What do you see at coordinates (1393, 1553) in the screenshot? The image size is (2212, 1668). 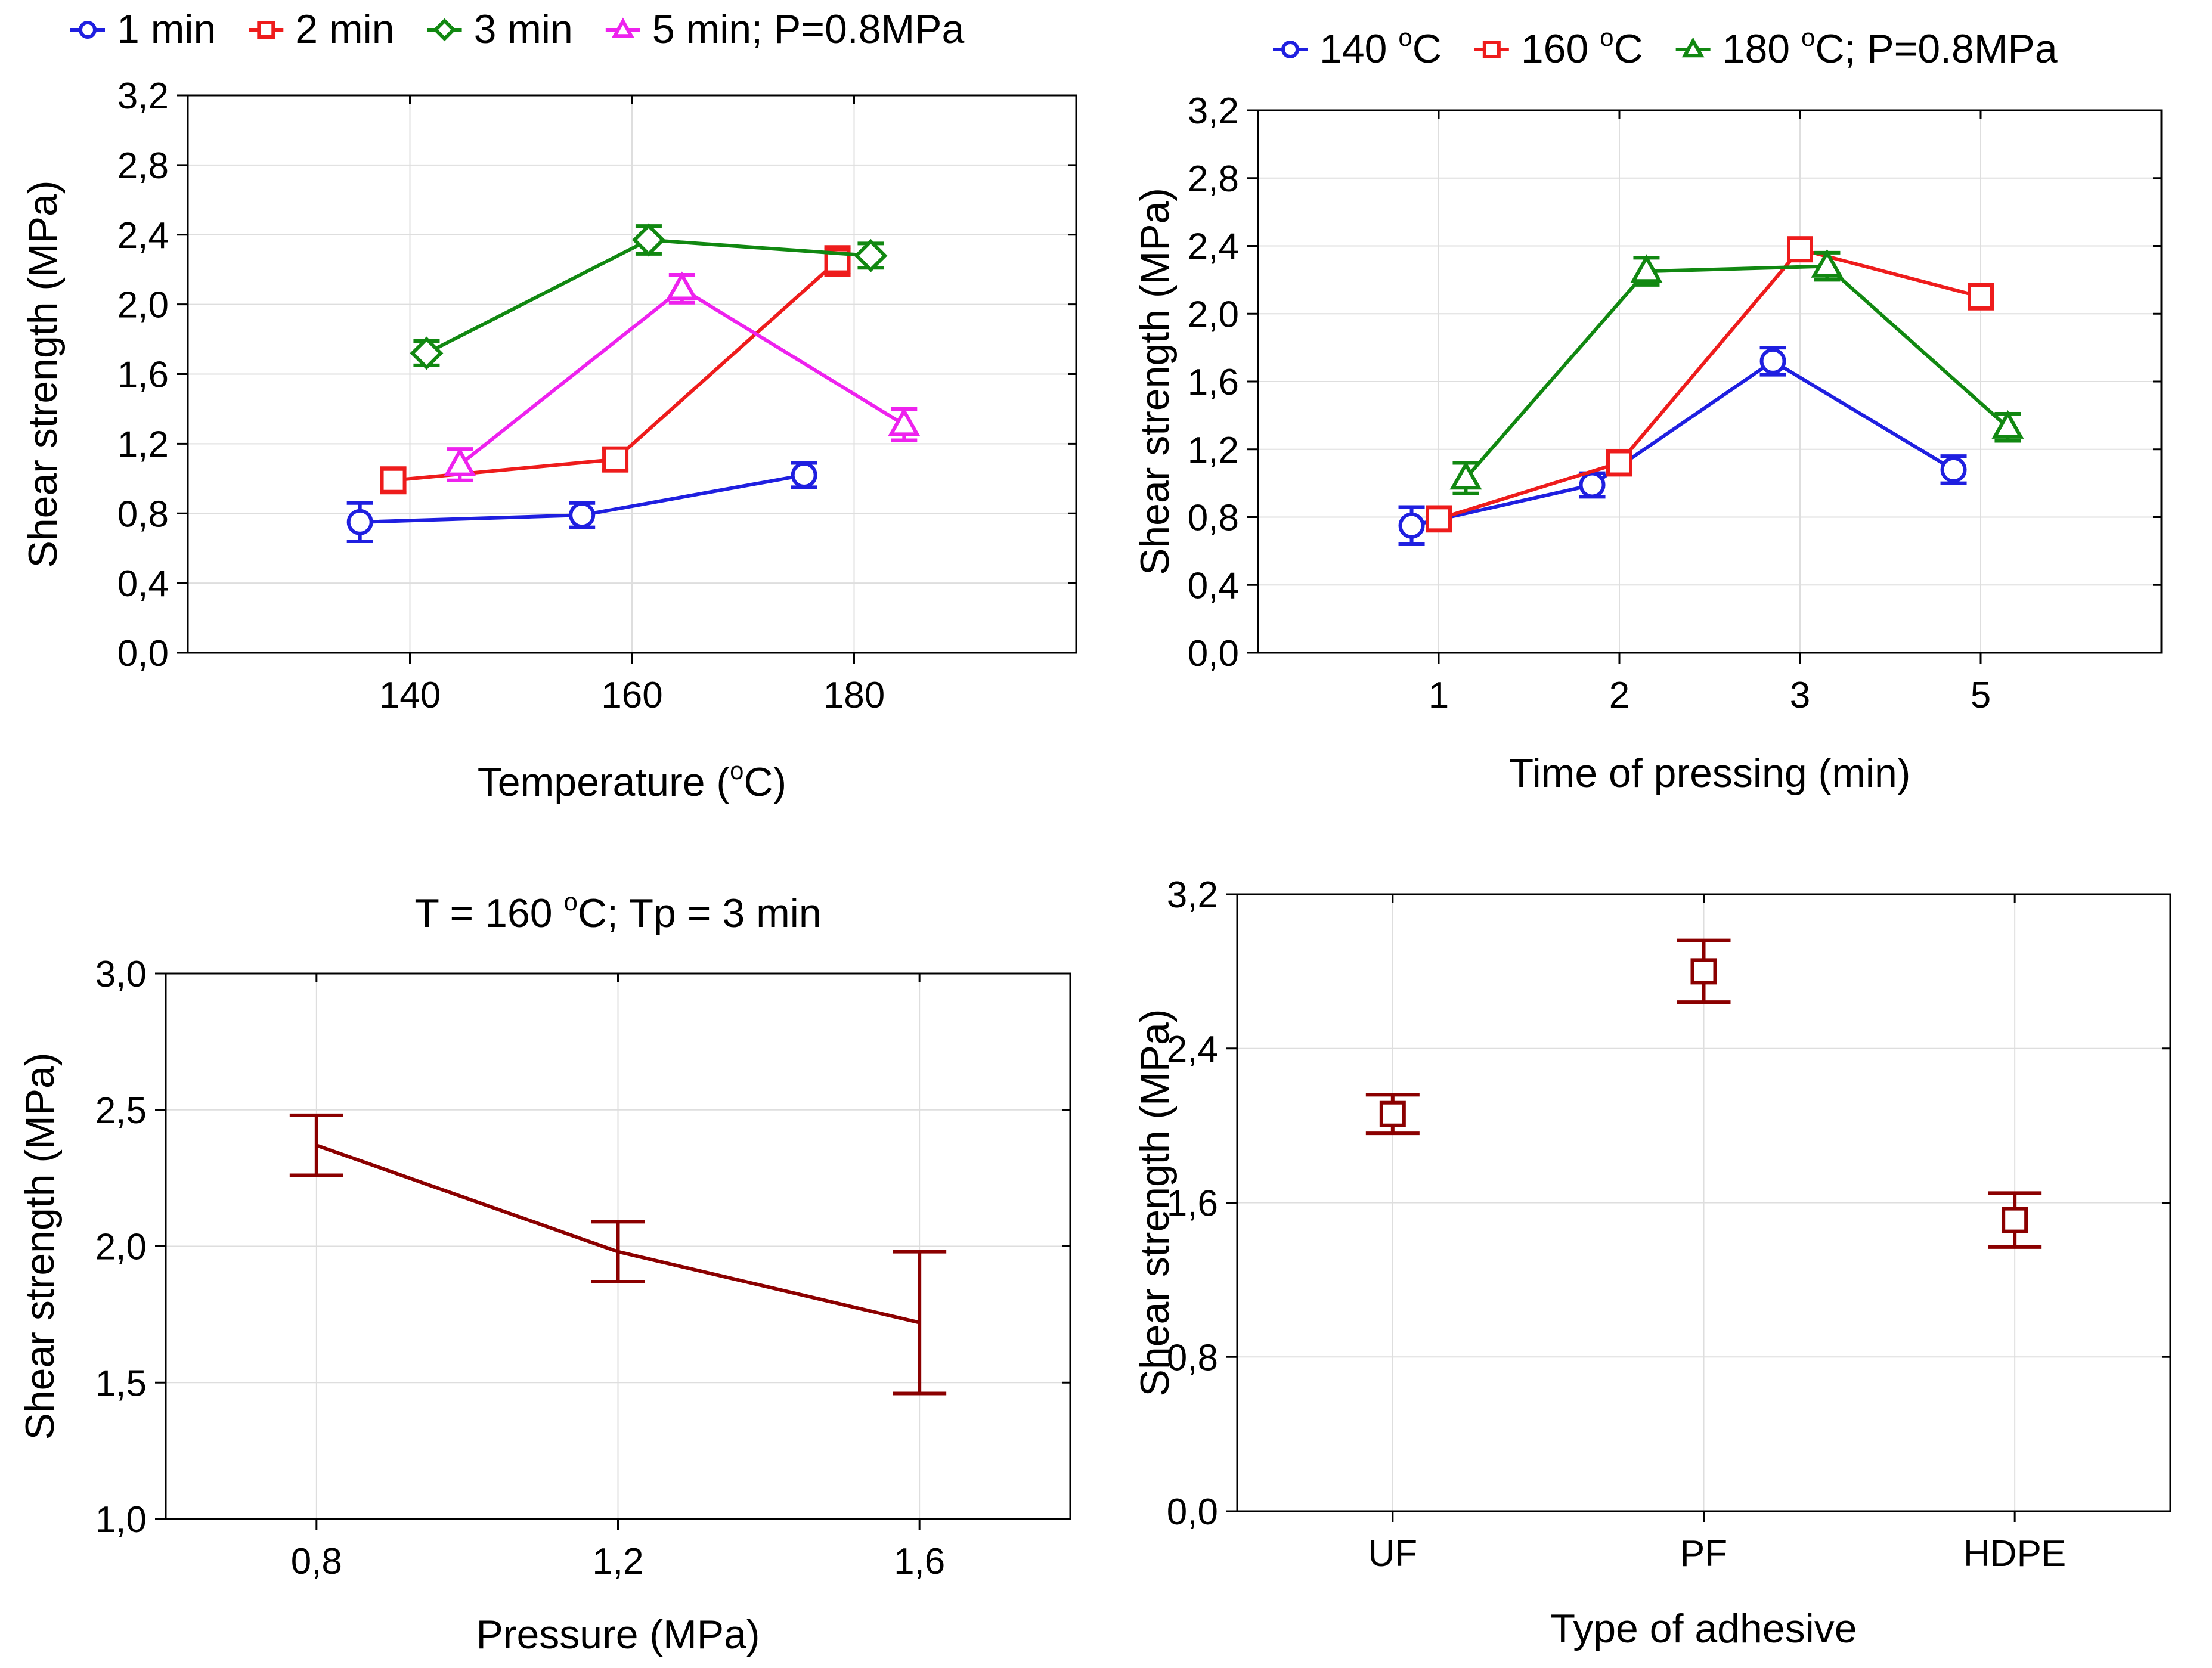 I see `x-tick-label: UF` at bounding box center [1393, 1553].